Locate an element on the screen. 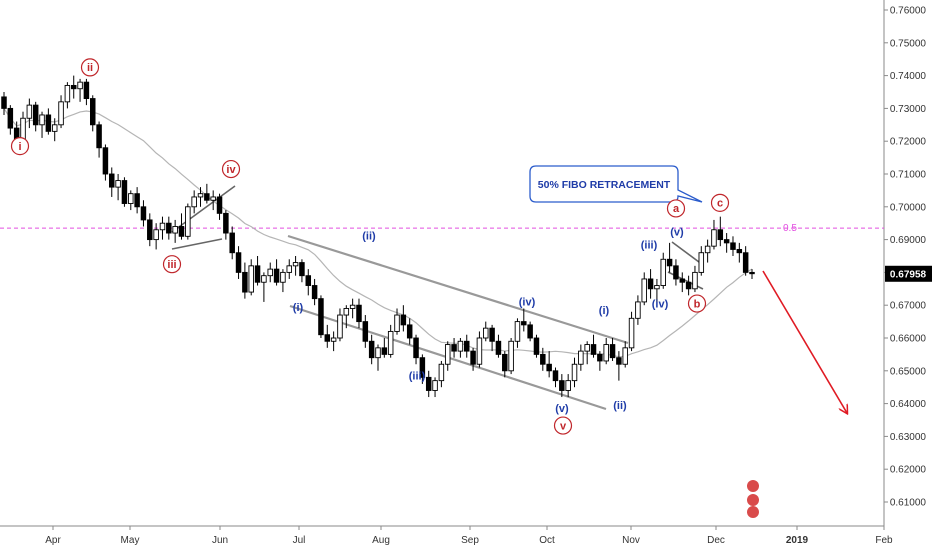 Image resolution: width=932 pixels, height=555 pixels. time-axis: Apr May Jun Jul Aug Sep Oct Nov Dec 2019 Feb is located at coordinates (469, 536).